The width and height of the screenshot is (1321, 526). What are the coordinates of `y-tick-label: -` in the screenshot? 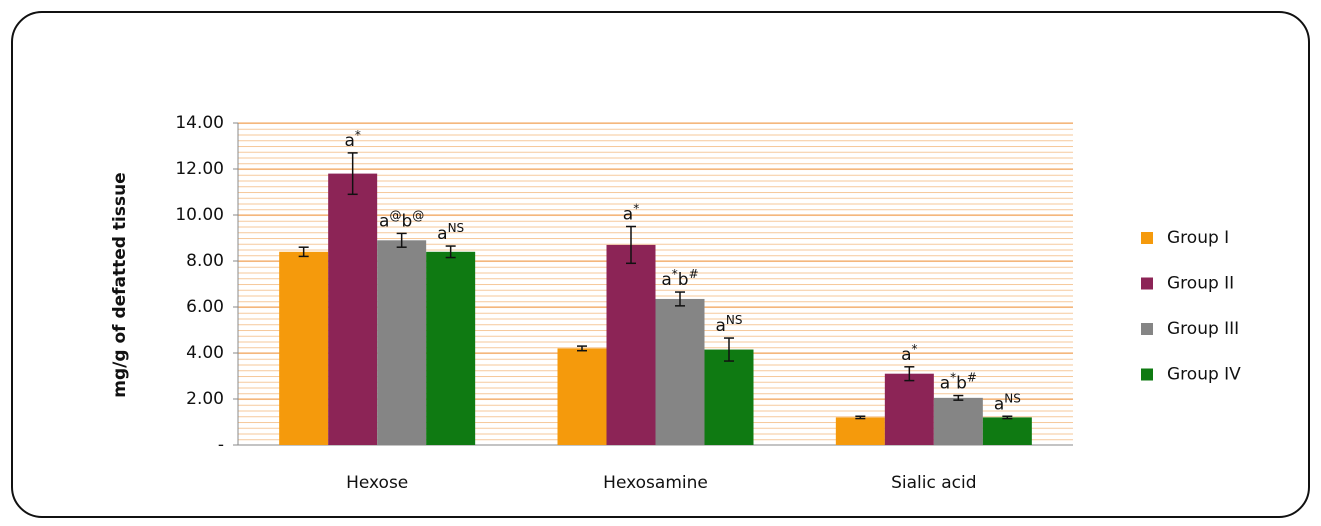 It's located at (221, 445).